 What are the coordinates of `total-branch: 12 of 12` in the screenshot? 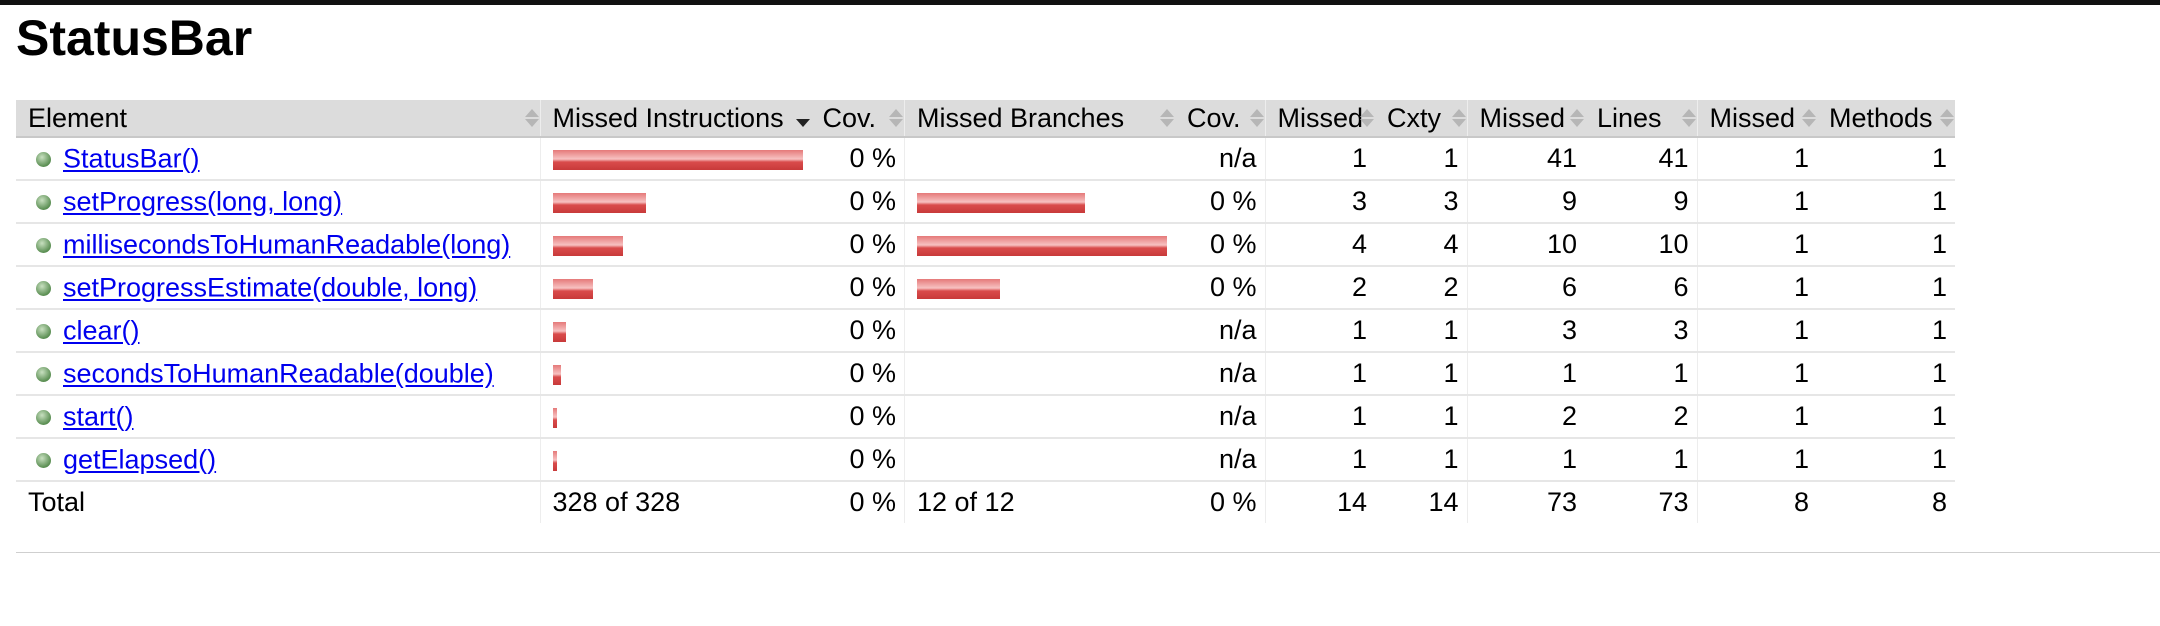 It's located at (1039, 502).